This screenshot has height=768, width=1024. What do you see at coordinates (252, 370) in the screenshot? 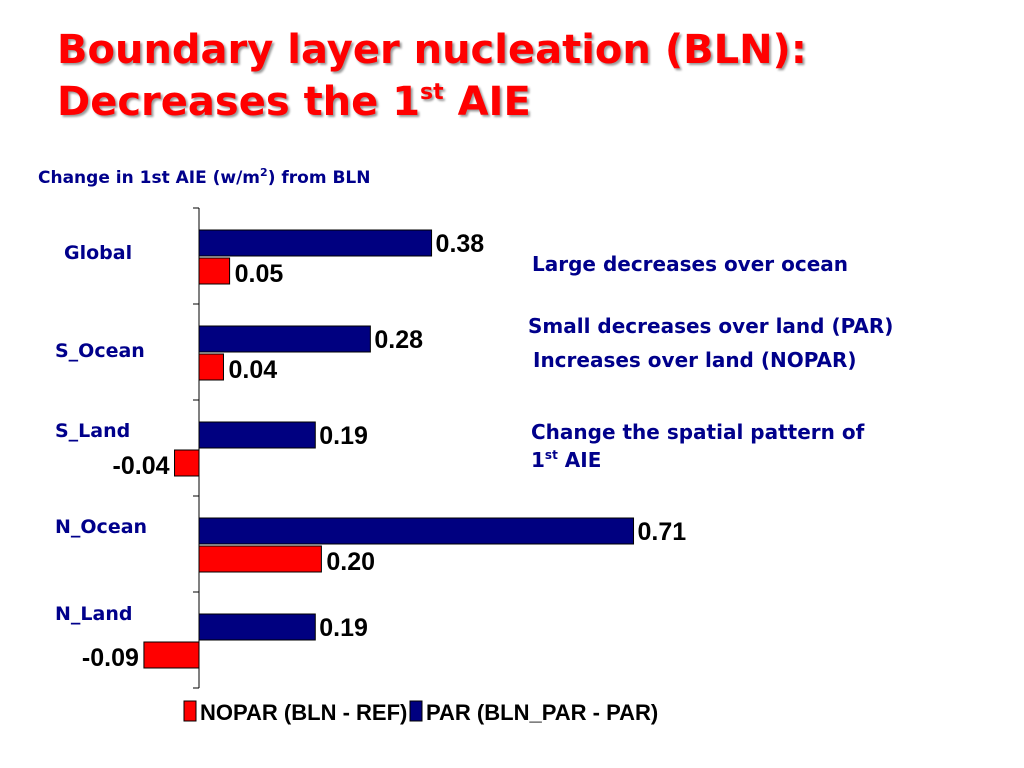
I see `data-label-nopar-s-ocean: 0.04` at bounding box center [252, 370].